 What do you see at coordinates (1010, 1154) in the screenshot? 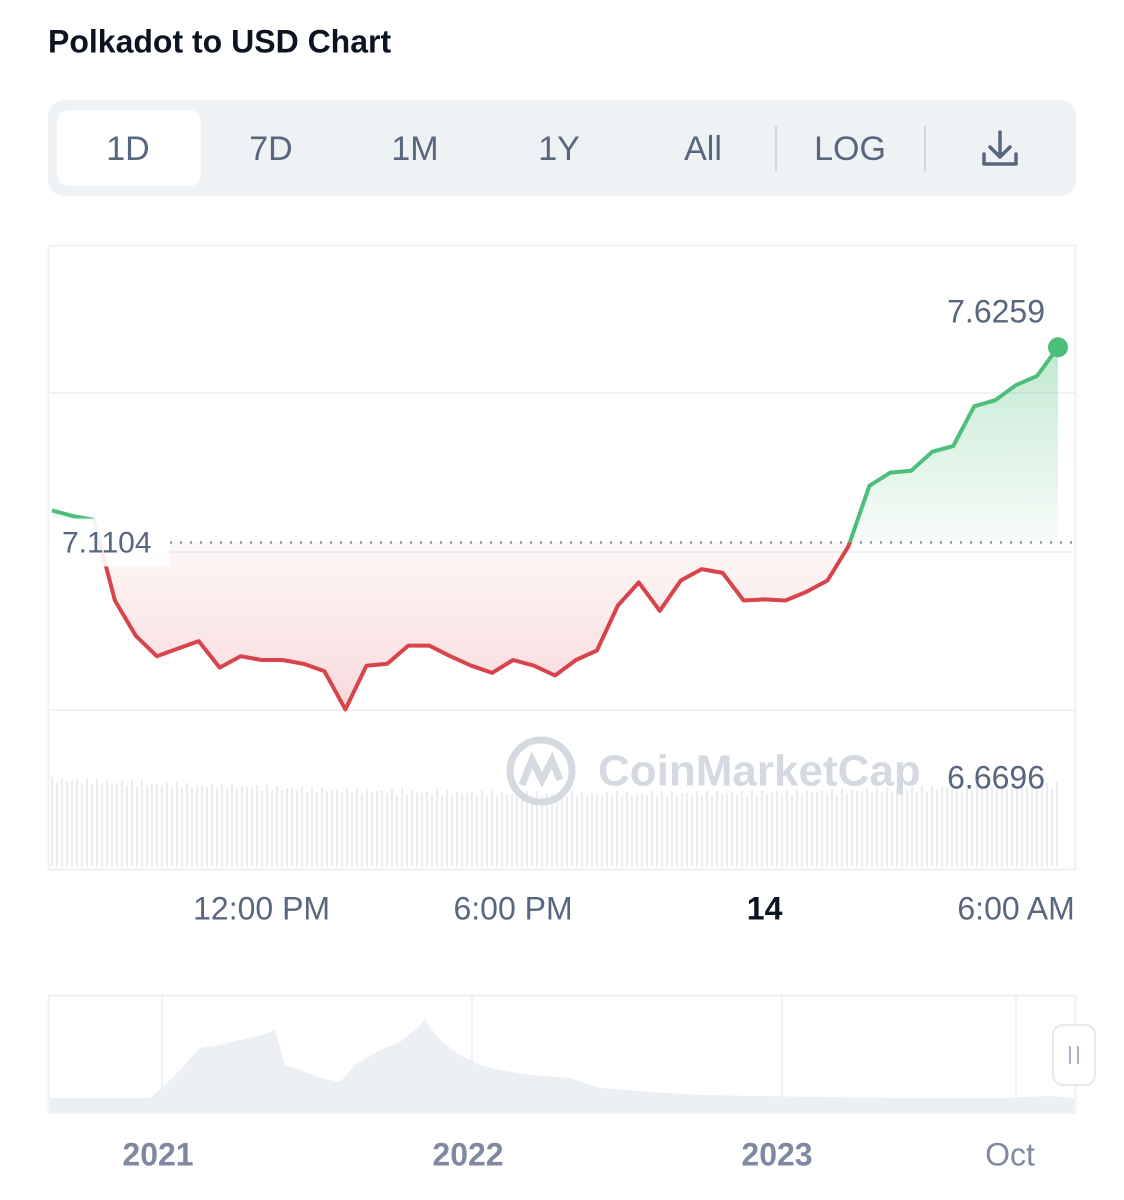
I see `navigator-label: Oct` at bounding box center [1010, 1154].